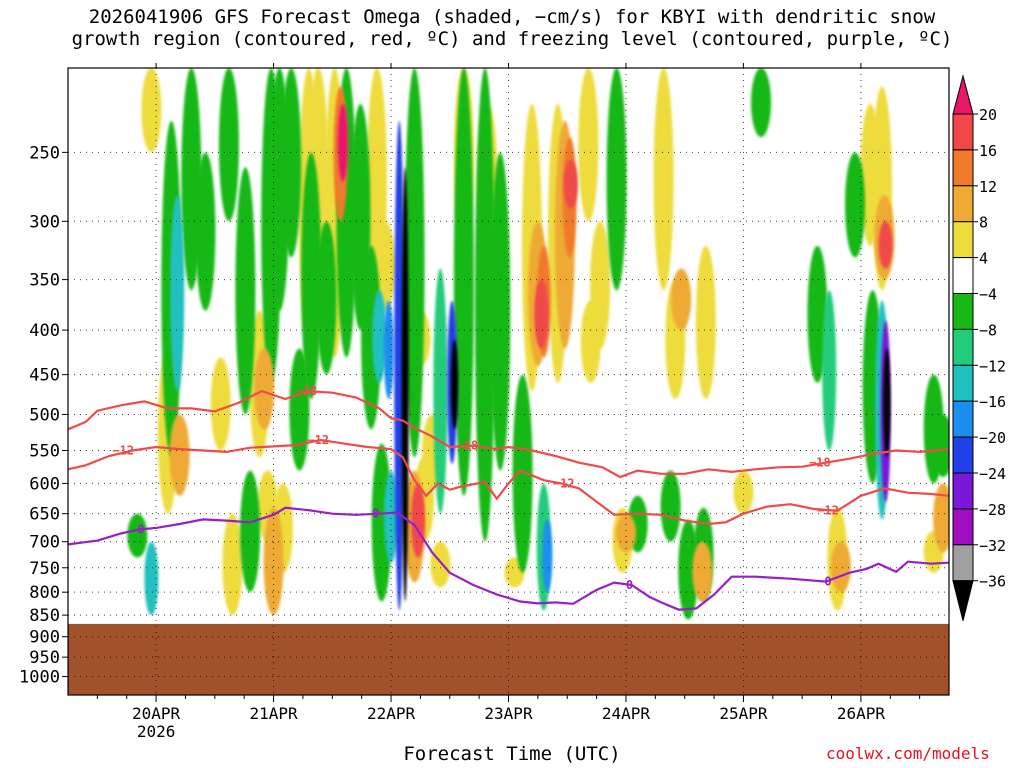  Describe the element at coordinates (992, 366) in the screenshot. I see `colorbar-label: −12` at that location.